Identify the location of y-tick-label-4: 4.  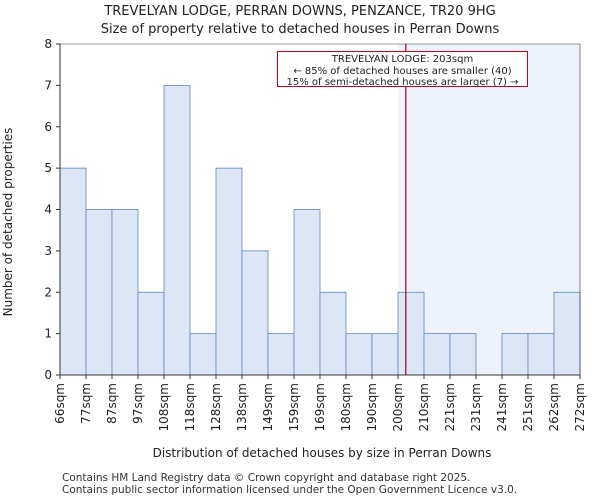
(48, 210).